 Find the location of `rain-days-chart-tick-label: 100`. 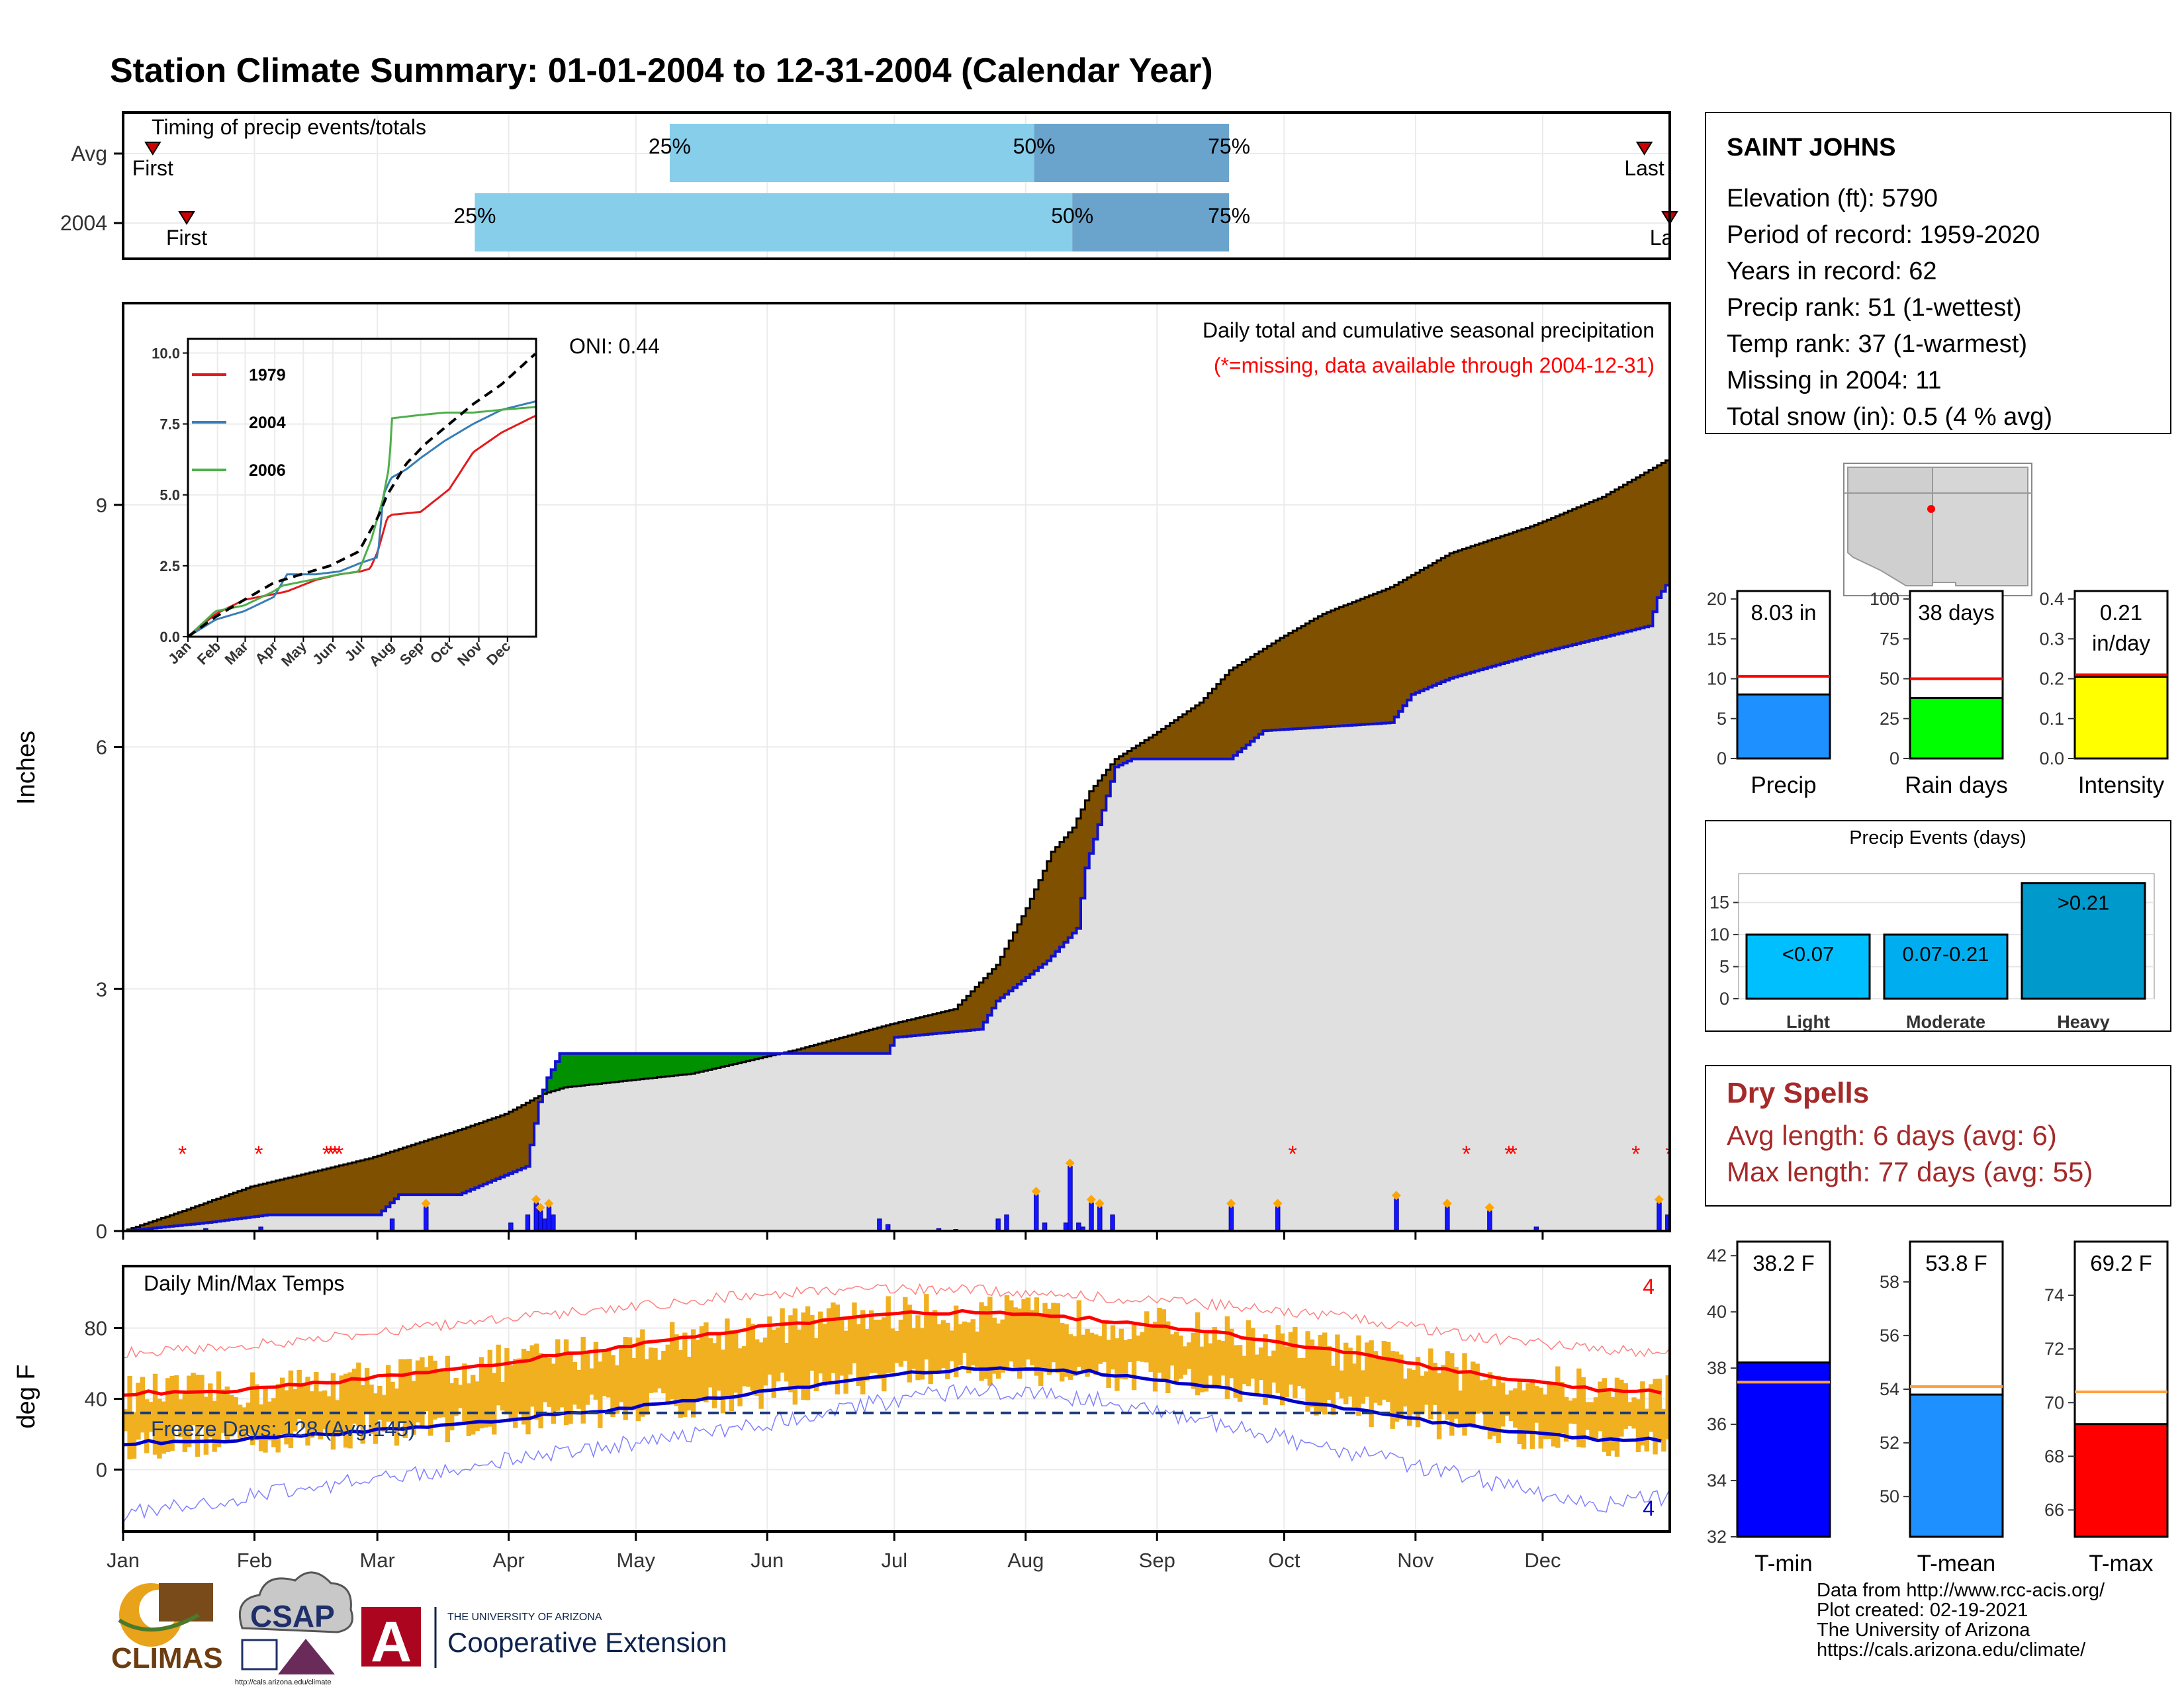

rain-days-chart-tick-label: 100 is located at coordinates (1885, 599).